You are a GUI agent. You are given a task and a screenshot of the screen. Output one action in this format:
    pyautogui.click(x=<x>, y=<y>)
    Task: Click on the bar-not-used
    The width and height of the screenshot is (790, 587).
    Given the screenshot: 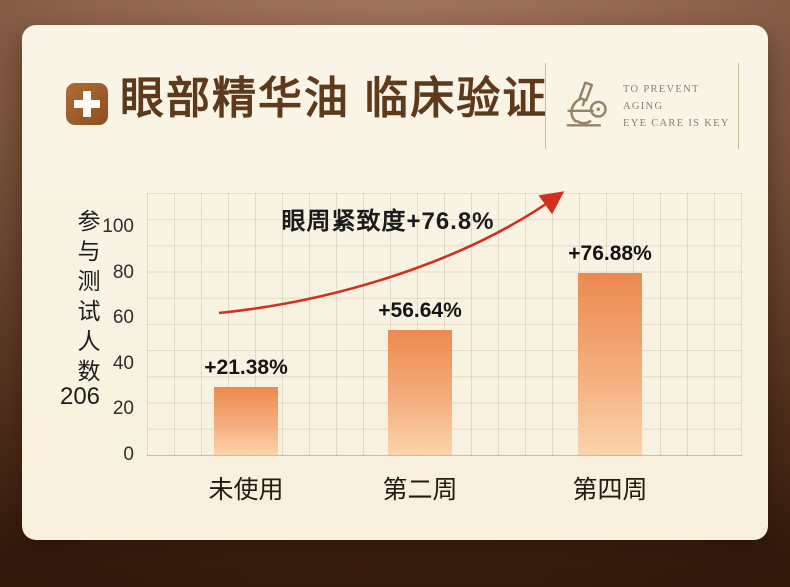 What is the action you would take?
    pyautogui.click(x=246, y=421)
    